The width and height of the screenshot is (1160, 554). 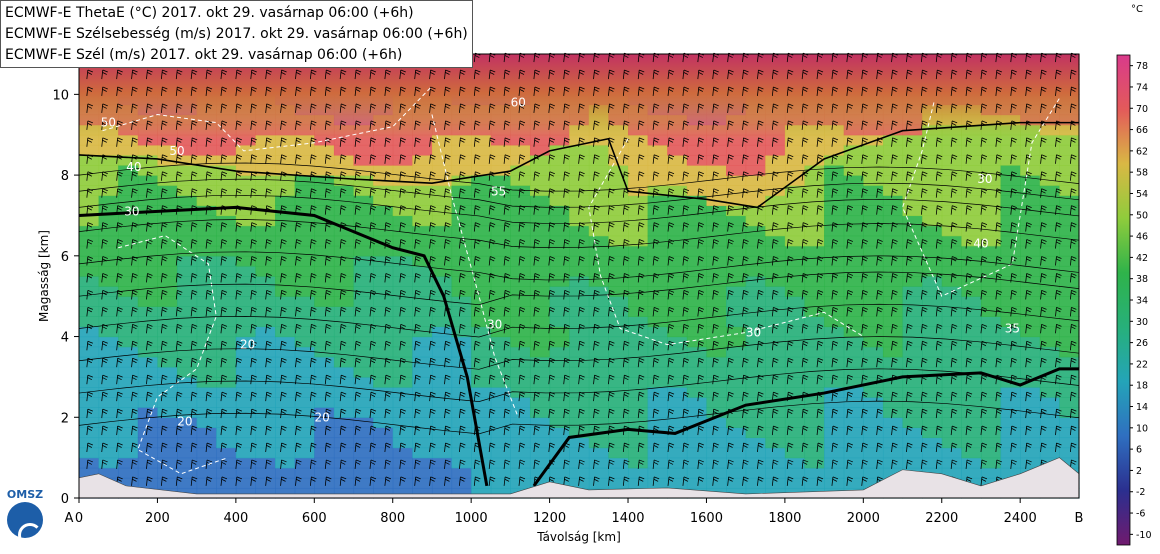 What do you see at coordinates (392, 518) in the screenshot?
I see `x-tick-label: 800` at bounding box center [392, 518].